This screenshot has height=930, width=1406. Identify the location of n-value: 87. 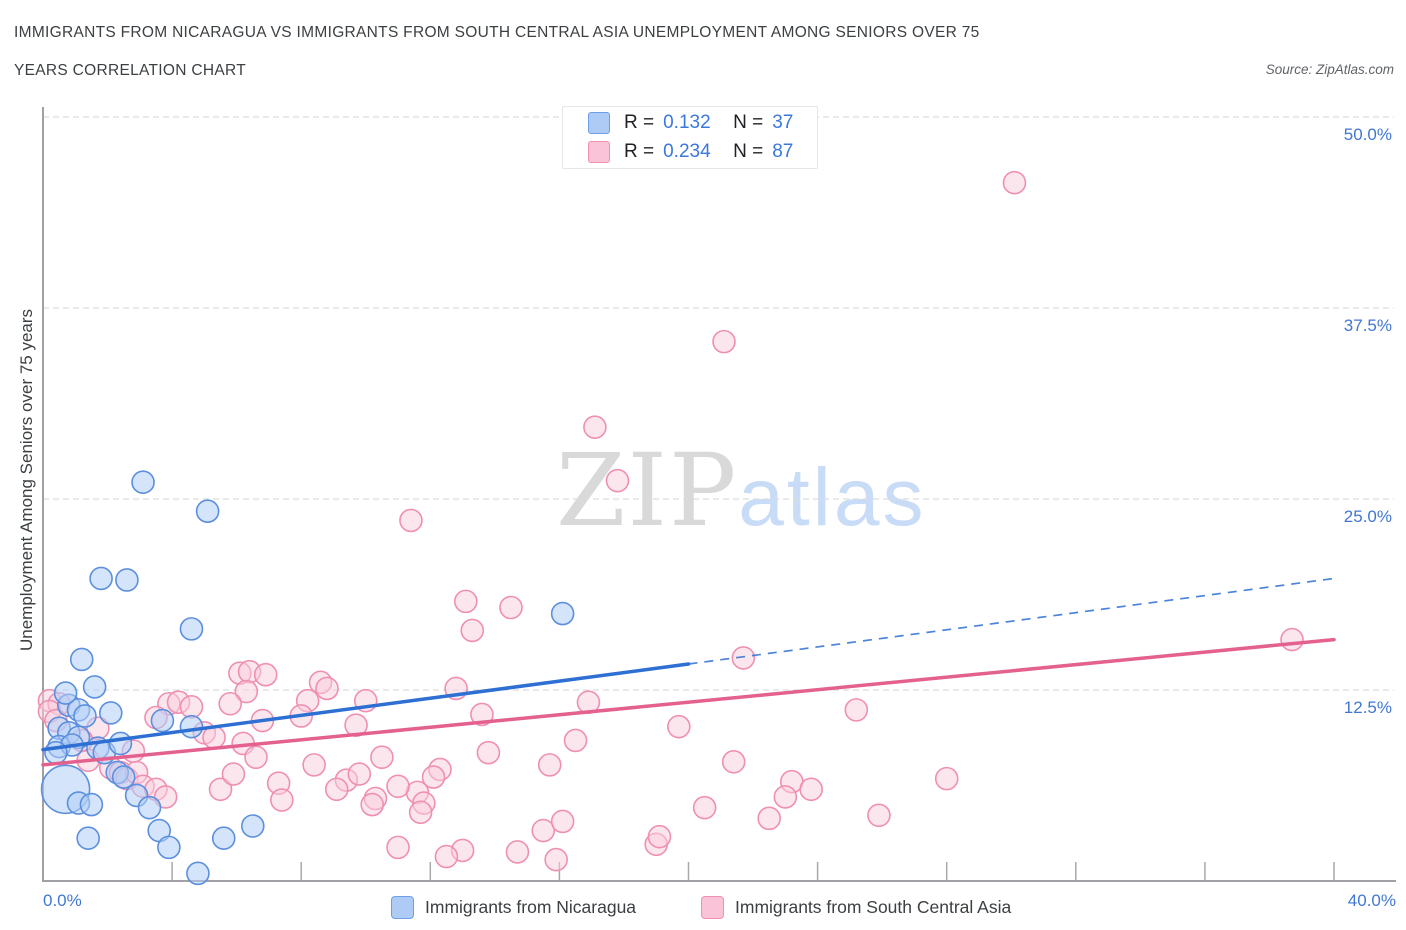
(783, 151).